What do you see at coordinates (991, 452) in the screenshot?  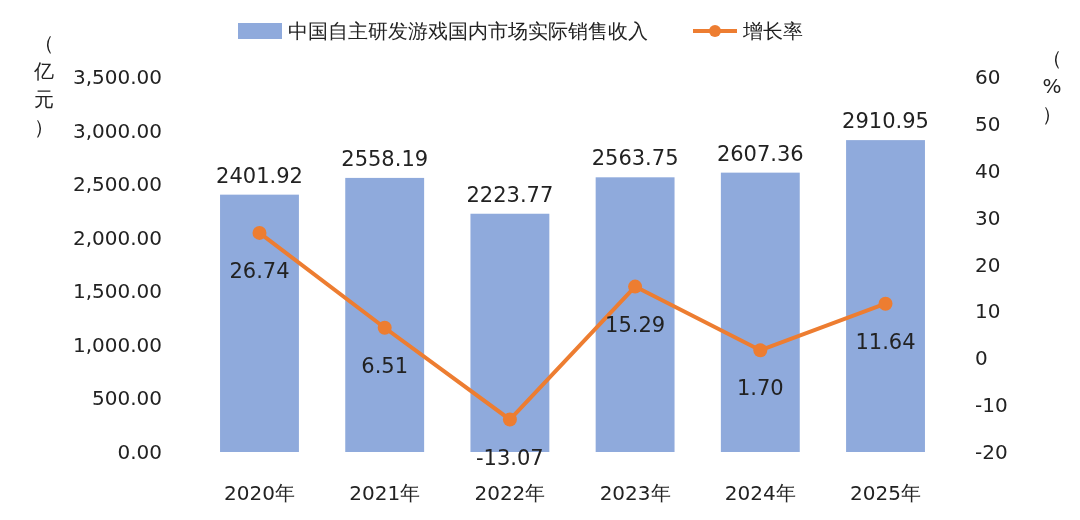 I see `y2-tick-label: -20` at bounding box center [991, 452].